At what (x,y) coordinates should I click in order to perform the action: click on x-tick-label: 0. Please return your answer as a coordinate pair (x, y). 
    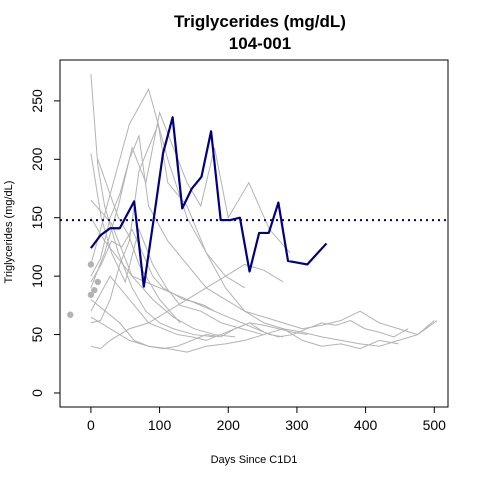
    Looking at the image, I should click on (91, 425).